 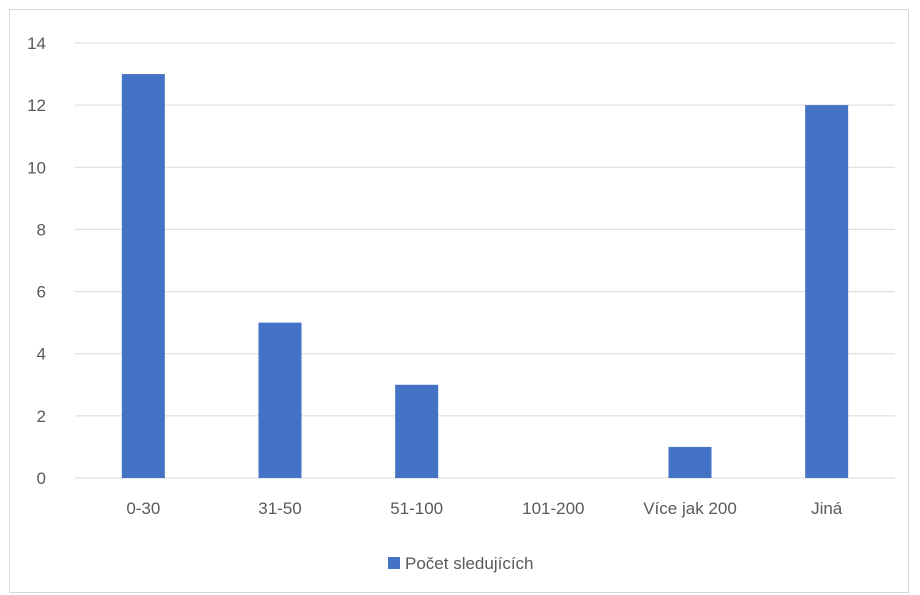 I want to click on y-tick-label: 0, so click(x=41, y=478).